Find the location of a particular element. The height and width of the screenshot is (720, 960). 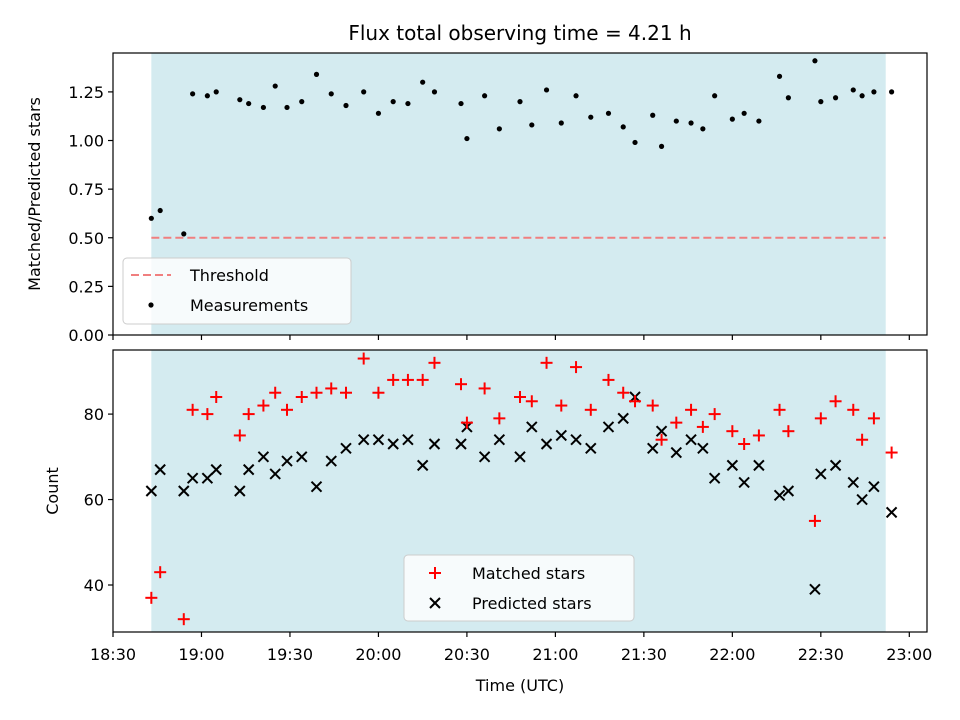

y-tick-label: 0.50 is located at coordinates (86, 238).